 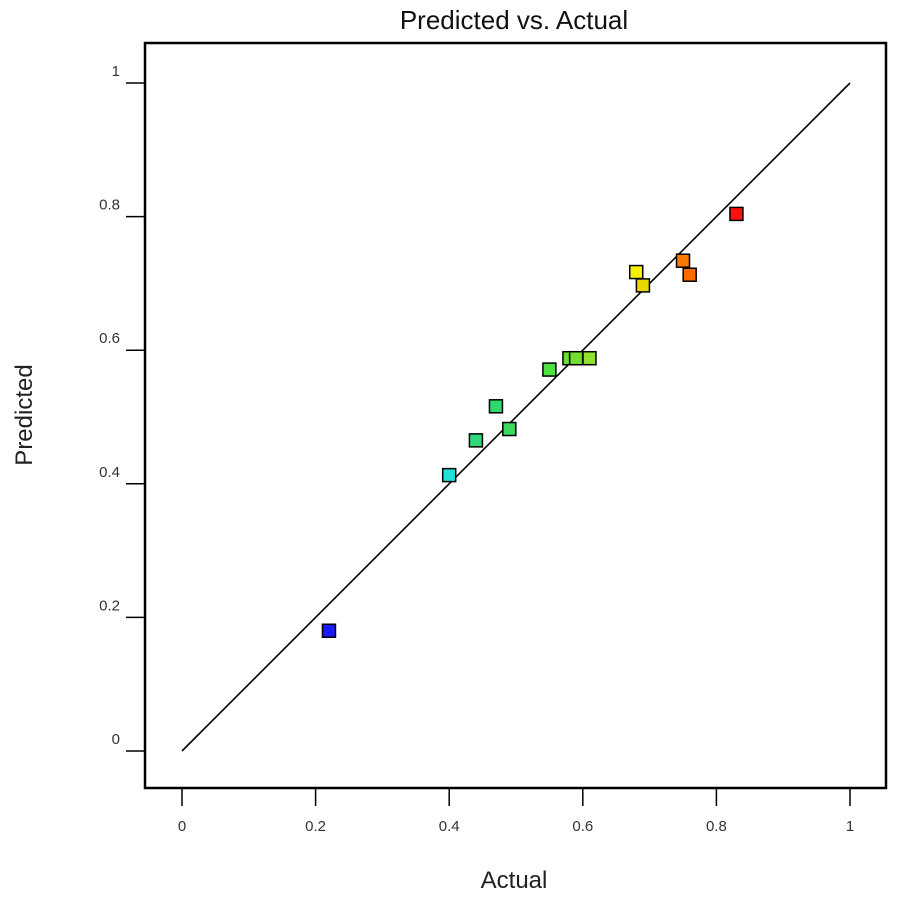 What do you see at coordinates (315, 826) in the screenshot?
I see `x-tick-label: 0.2` at bounding box center [315, 826].